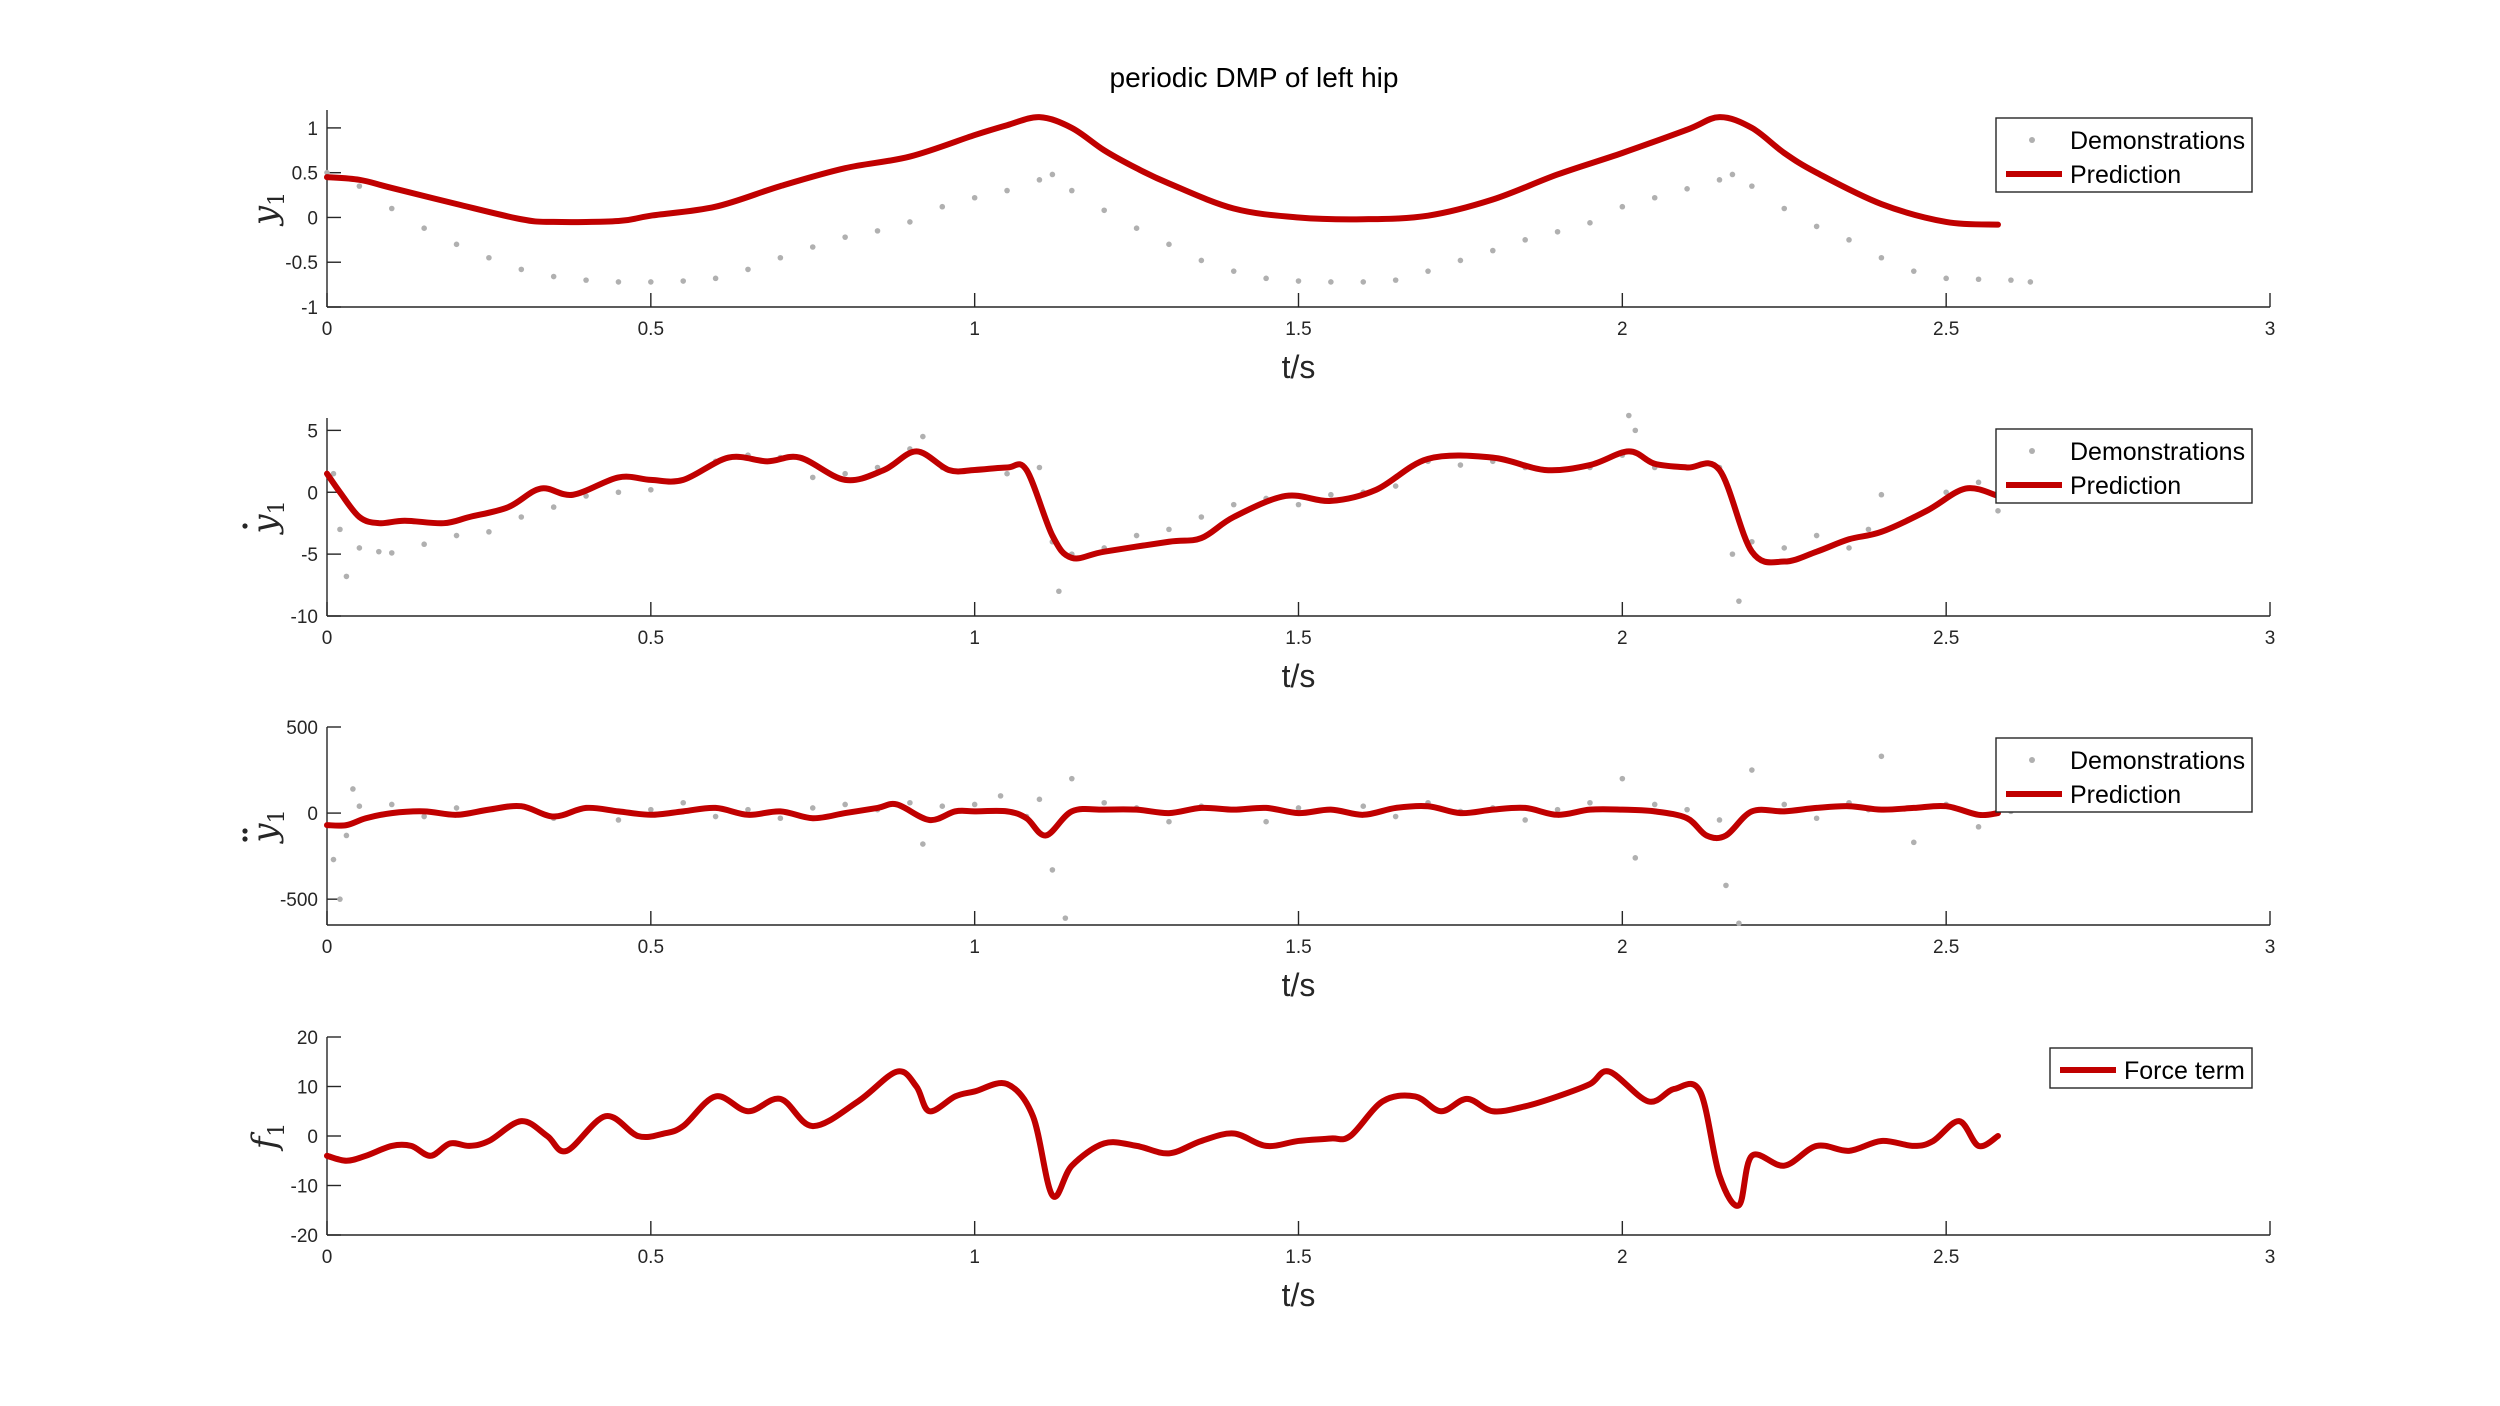 The width and height of the screenshot is (2500, 1406). I want to click on y-tick-label: -10, so click(304, 1187).